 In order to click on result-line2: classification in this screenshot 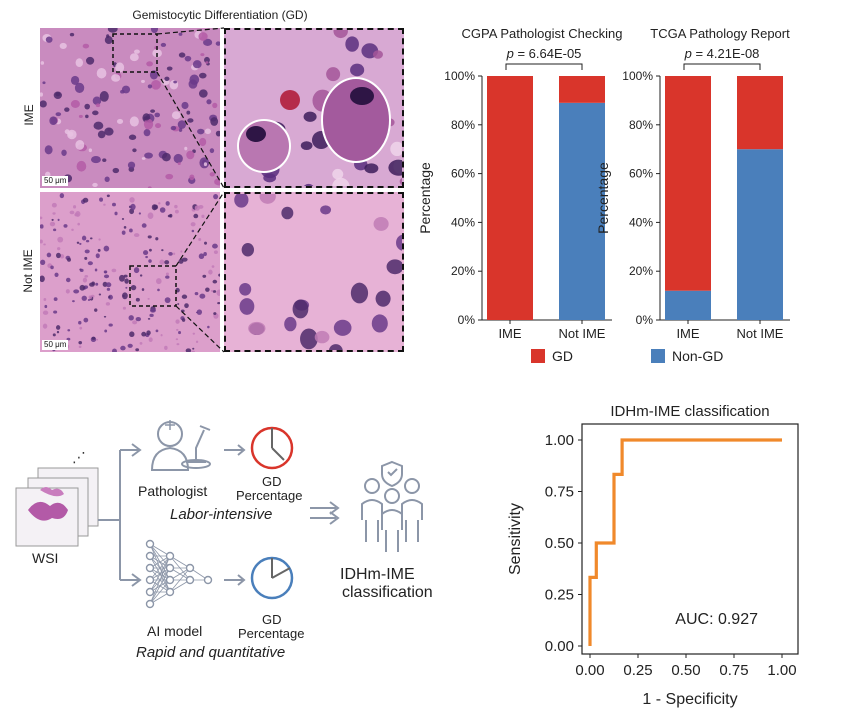, I will do `click(387, 592)`.